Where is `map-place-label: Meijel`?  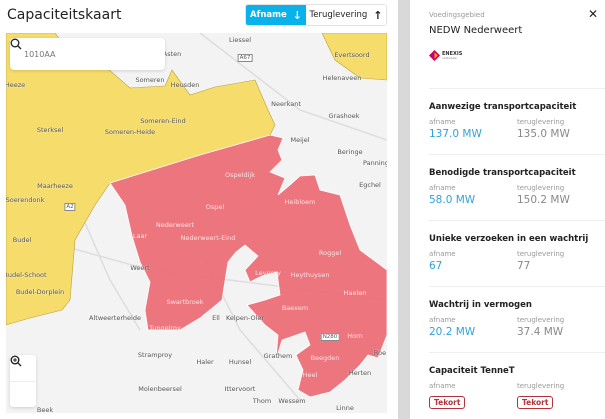
map-place-label: Meijel is located at coordinates (300, 140).